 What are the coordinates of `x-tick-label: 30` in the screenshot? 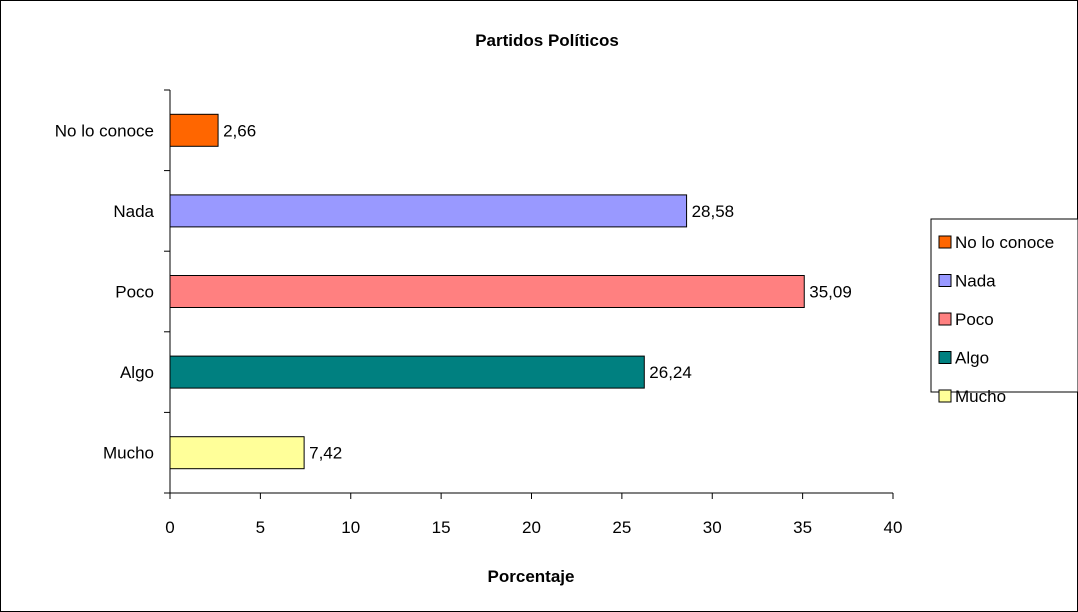 It's located at (712, 527).